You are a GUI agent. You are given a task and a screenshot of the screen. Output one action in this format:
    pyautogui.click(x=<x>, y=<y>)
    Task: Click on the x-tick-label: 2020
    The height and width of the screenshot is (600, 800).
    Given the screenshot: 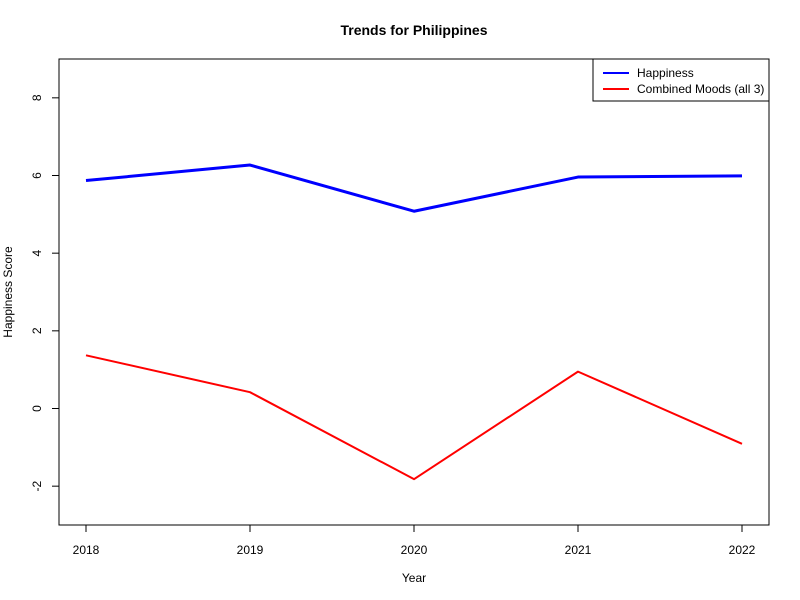 What is the action you would take?
    pyautogui.click(x=414, y=550)
    